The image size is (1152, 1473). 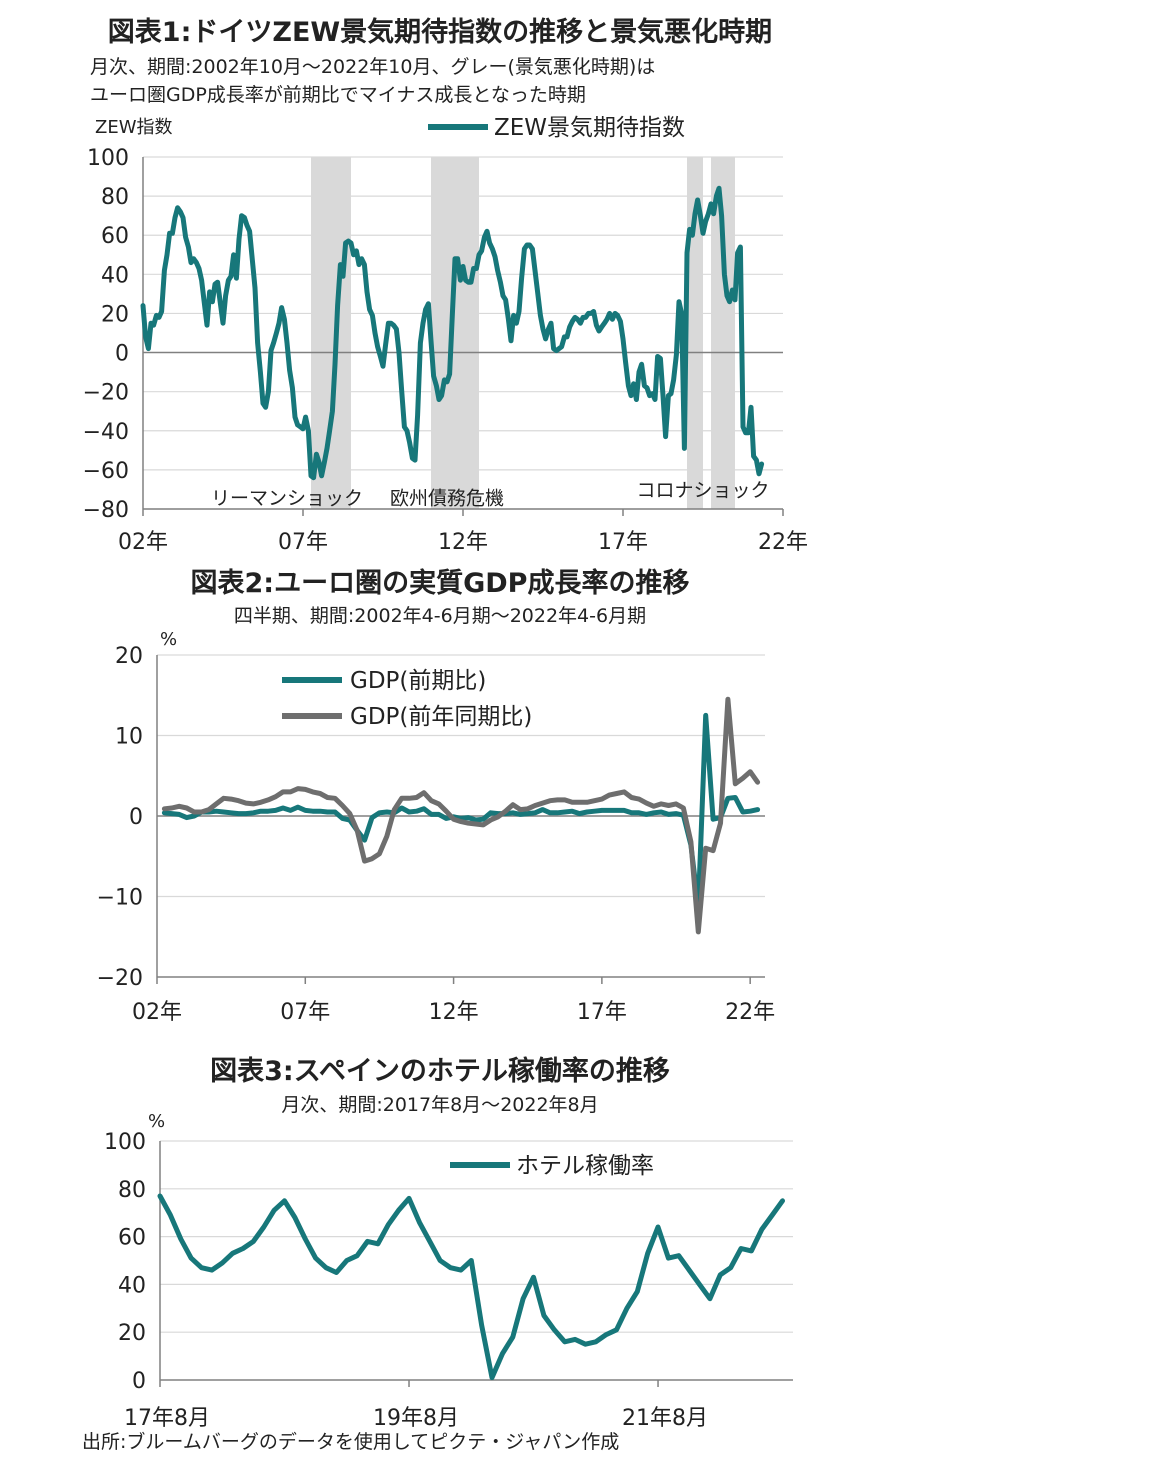 I want to click on chart-1-subtitle-line-1: 月次、期間:2002年10月～2022年10月、グレー(景気悪化時期)は, so click(x=372, y=67).